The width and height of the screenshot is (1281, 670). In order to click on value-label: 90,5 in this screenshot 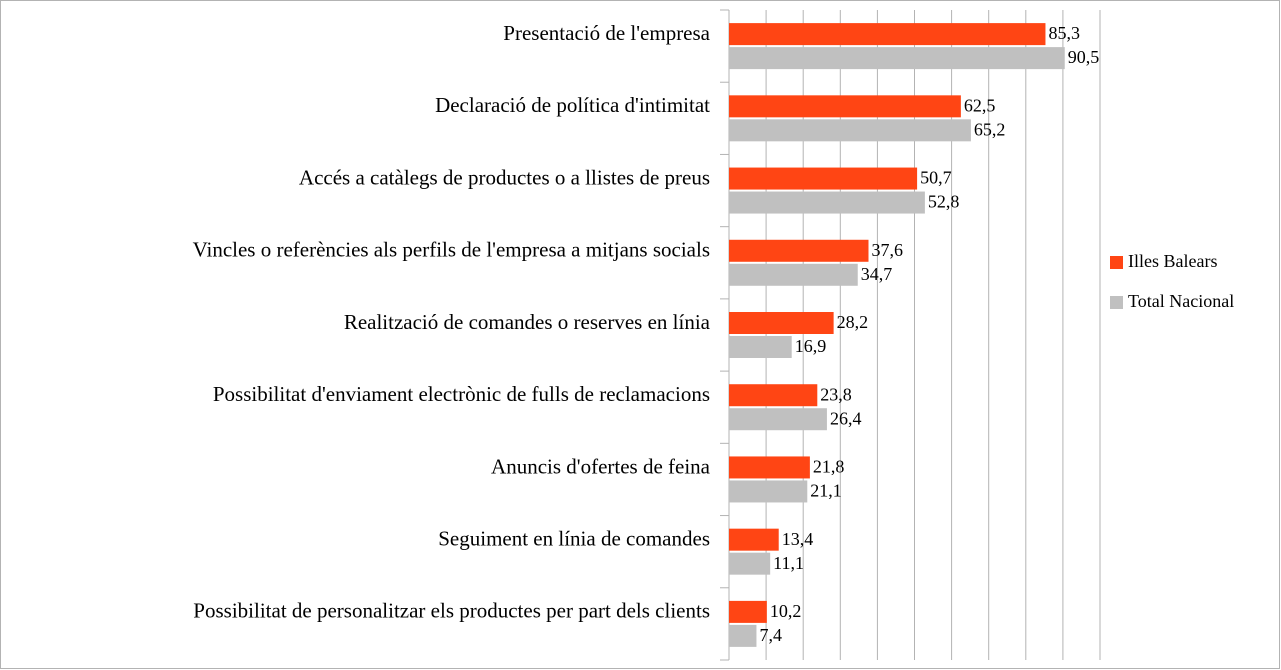, I will do `click(1084, 57)`.